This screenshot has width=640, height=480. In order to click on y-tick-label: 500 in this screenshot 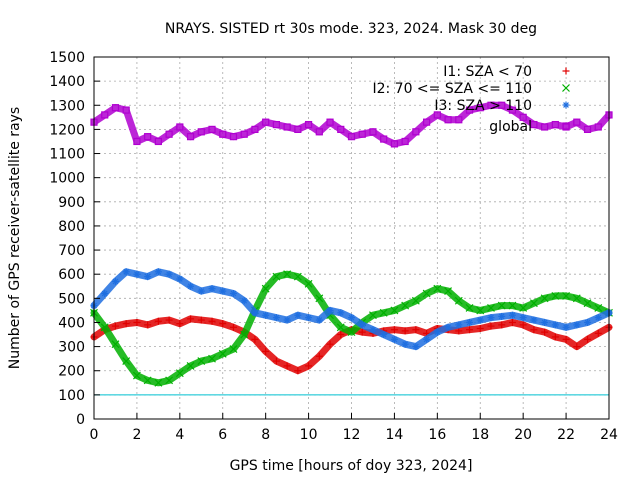, I will do `click(71, 299)`.